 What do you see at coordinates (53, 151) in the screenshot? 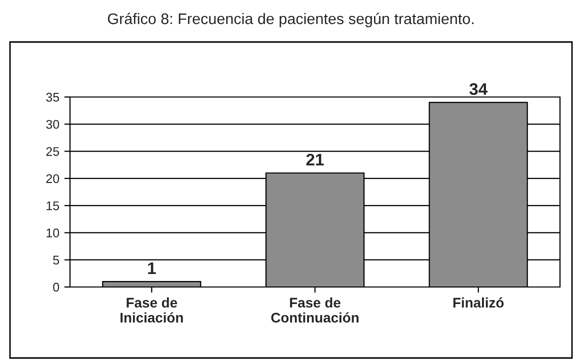
I see `y-tick-label: 25` at bounding box center [53, 151].